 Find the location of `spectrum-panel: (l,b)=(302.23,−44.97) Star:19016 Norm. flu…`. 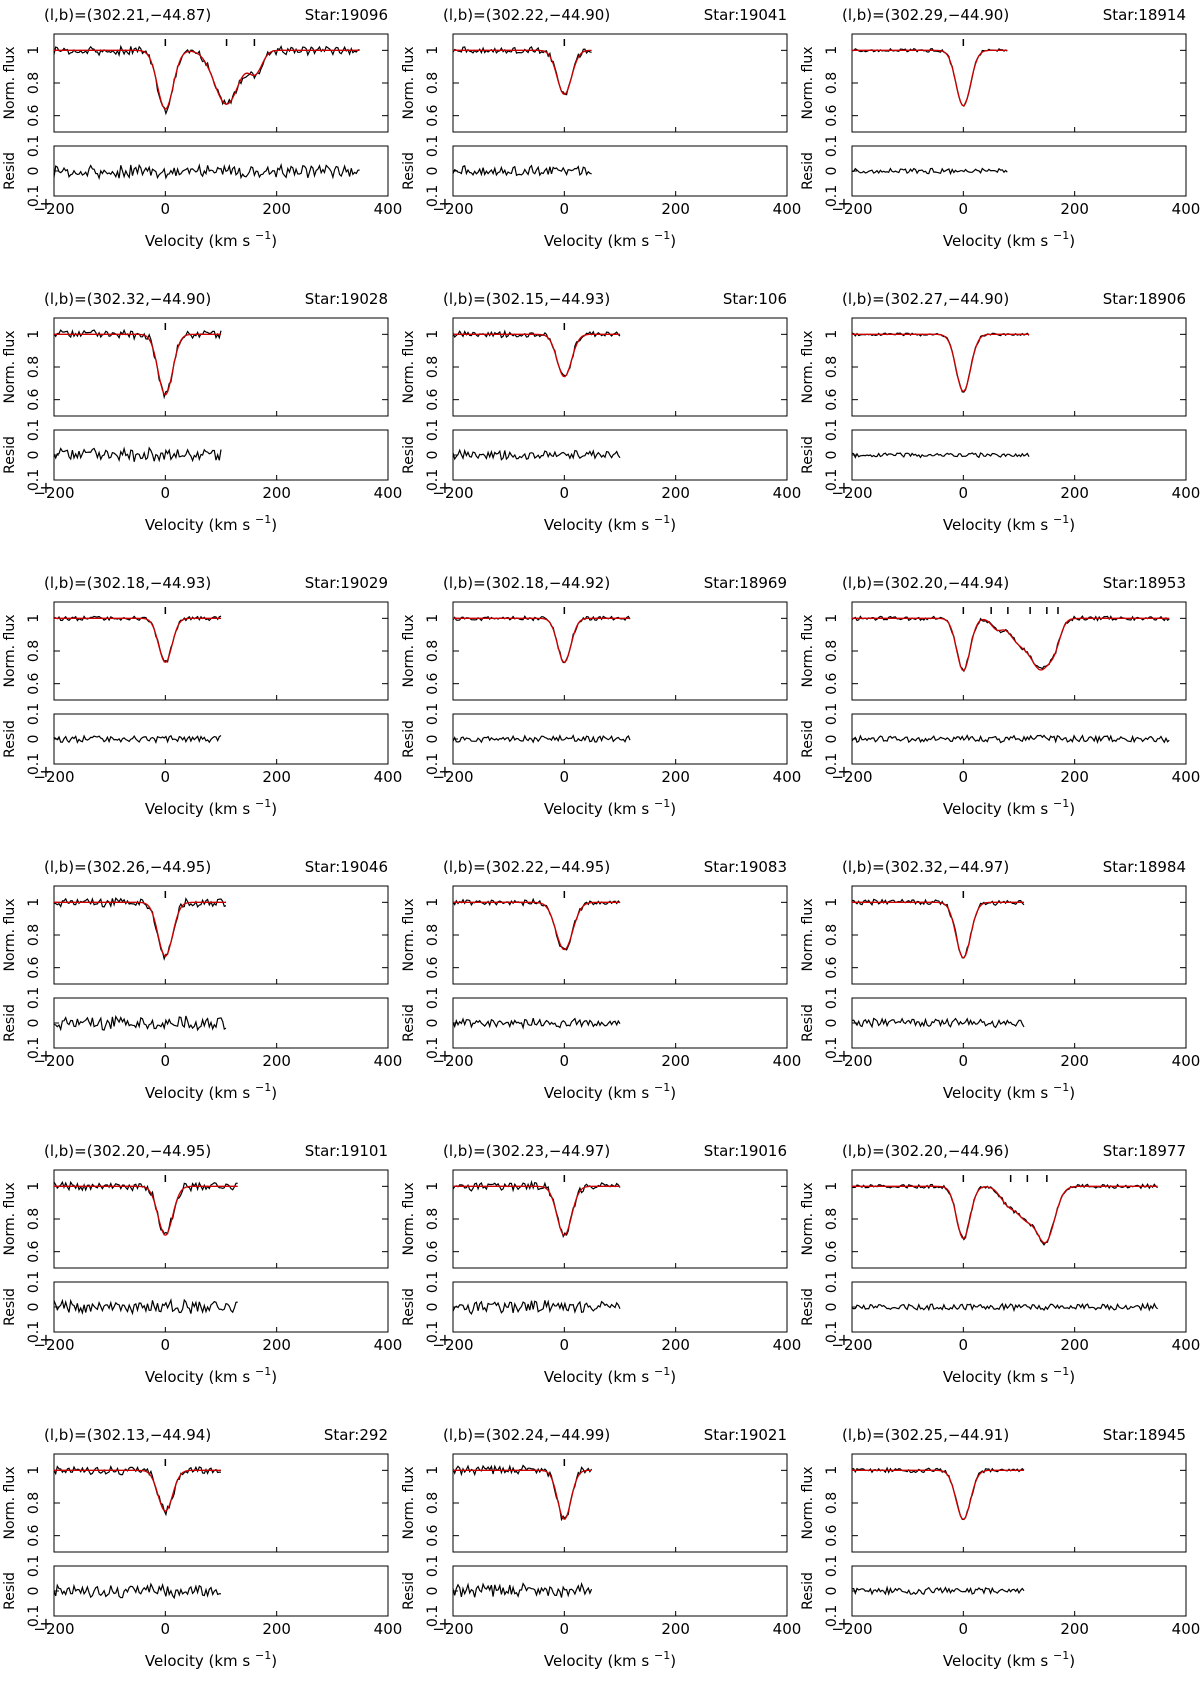

spectrum-panel: (l,b)=(302.23,−44.97) Star:19016 Norm. flu… is located at coordinates (601, 1264).